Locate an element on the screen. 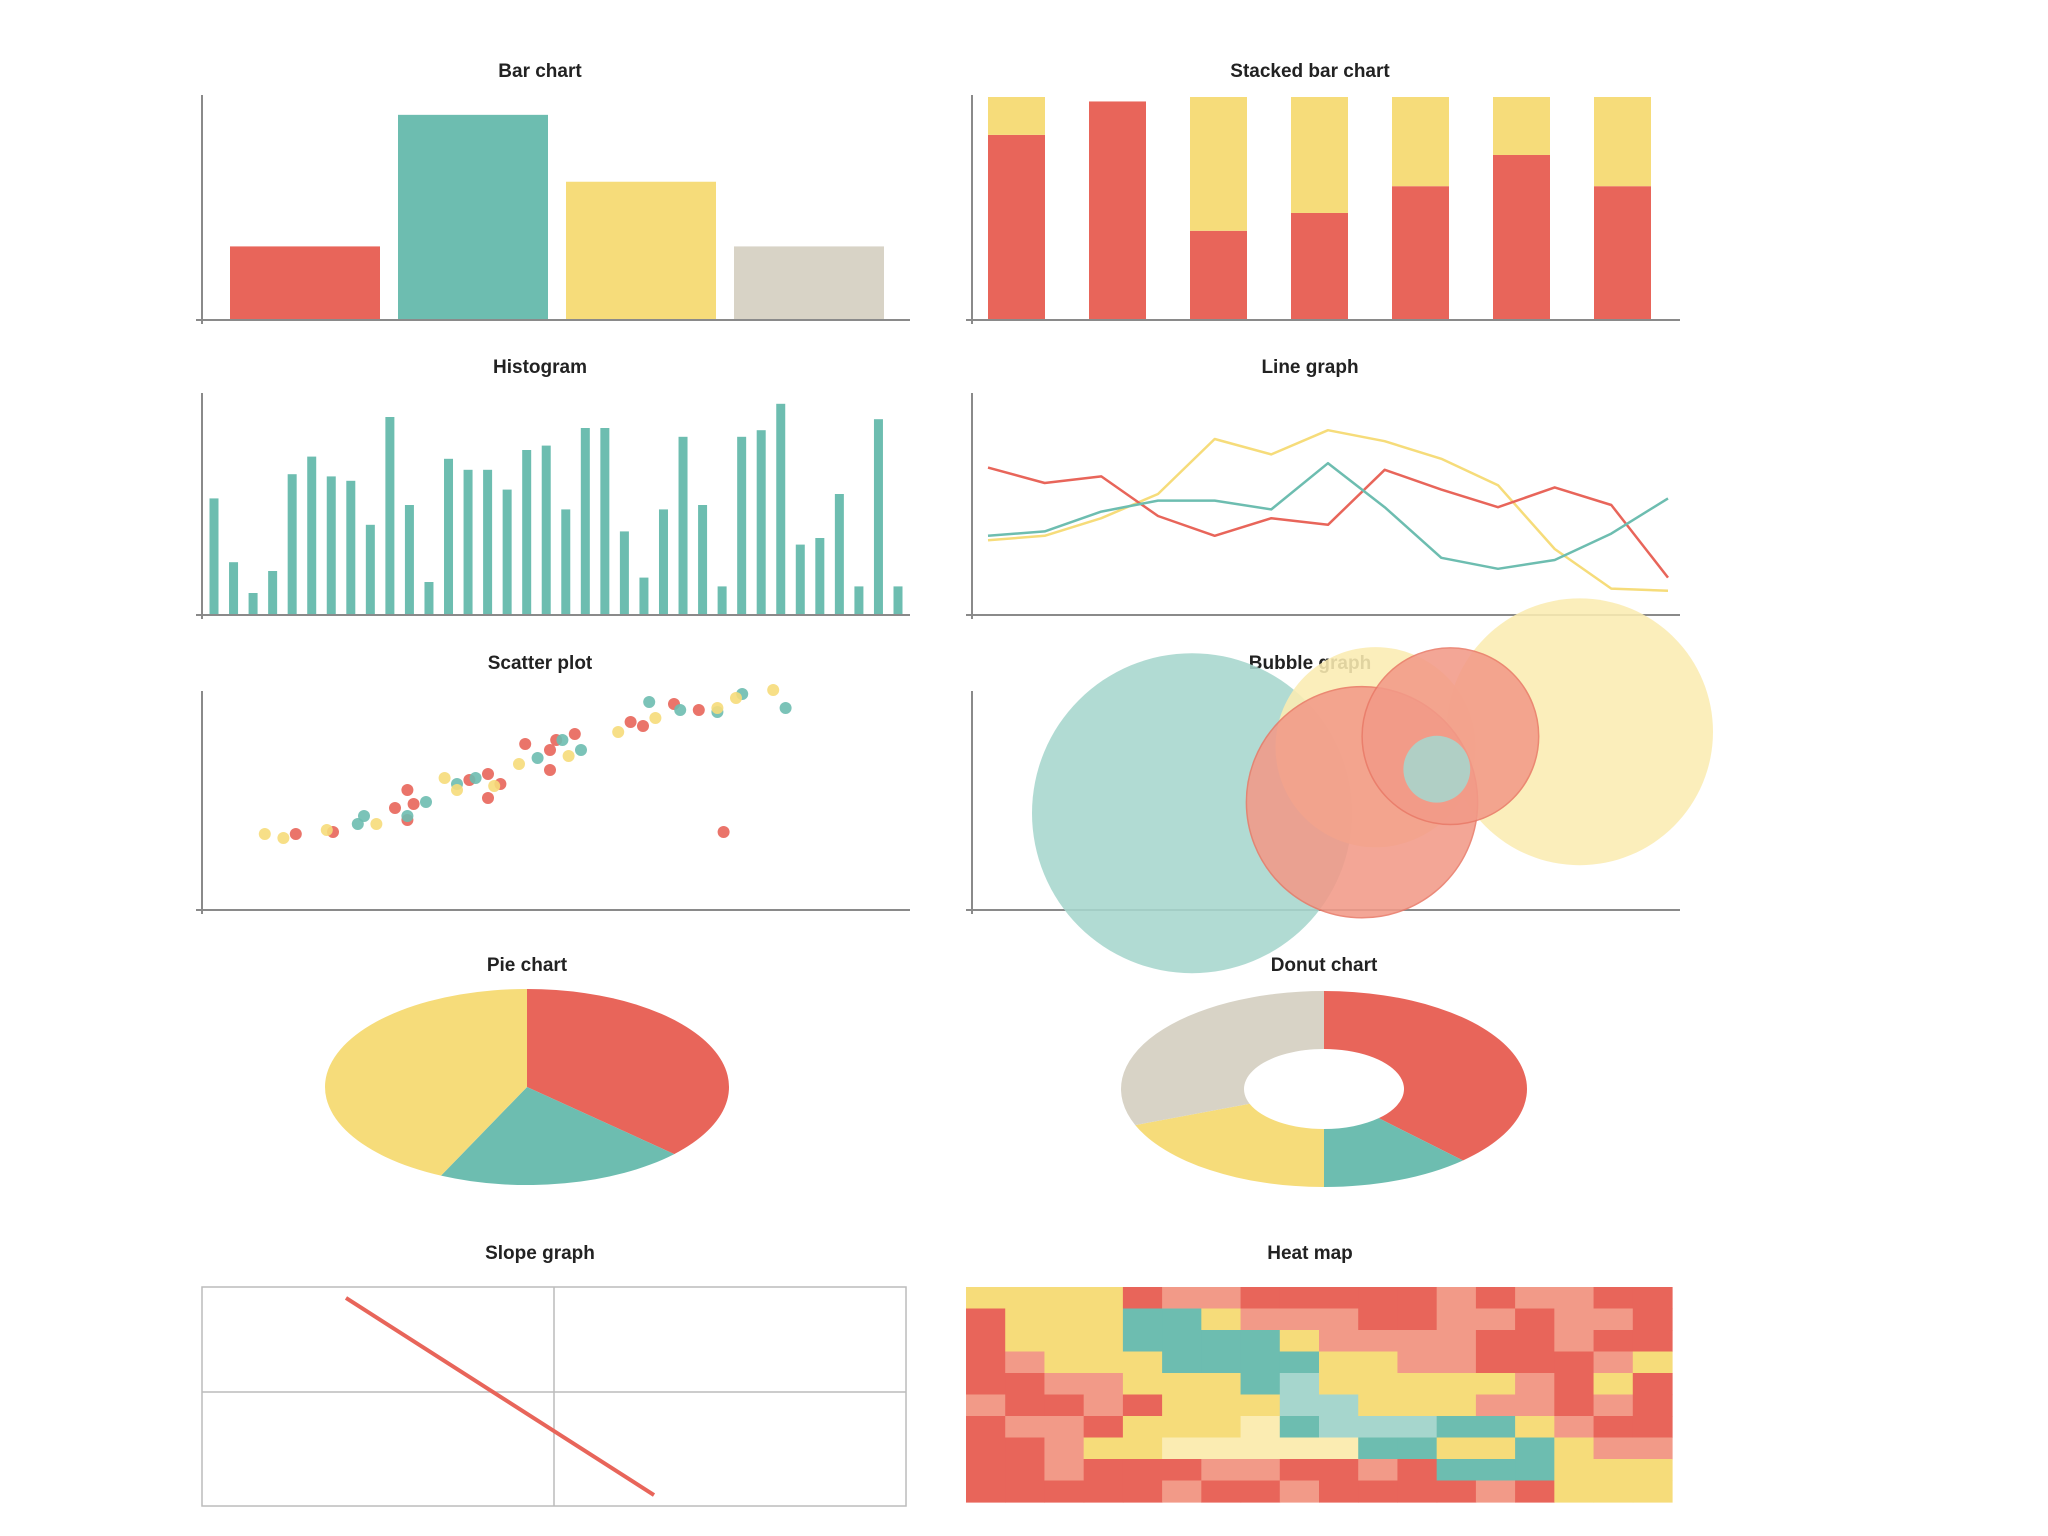  slope-line is located at coordinates (500, 1396).